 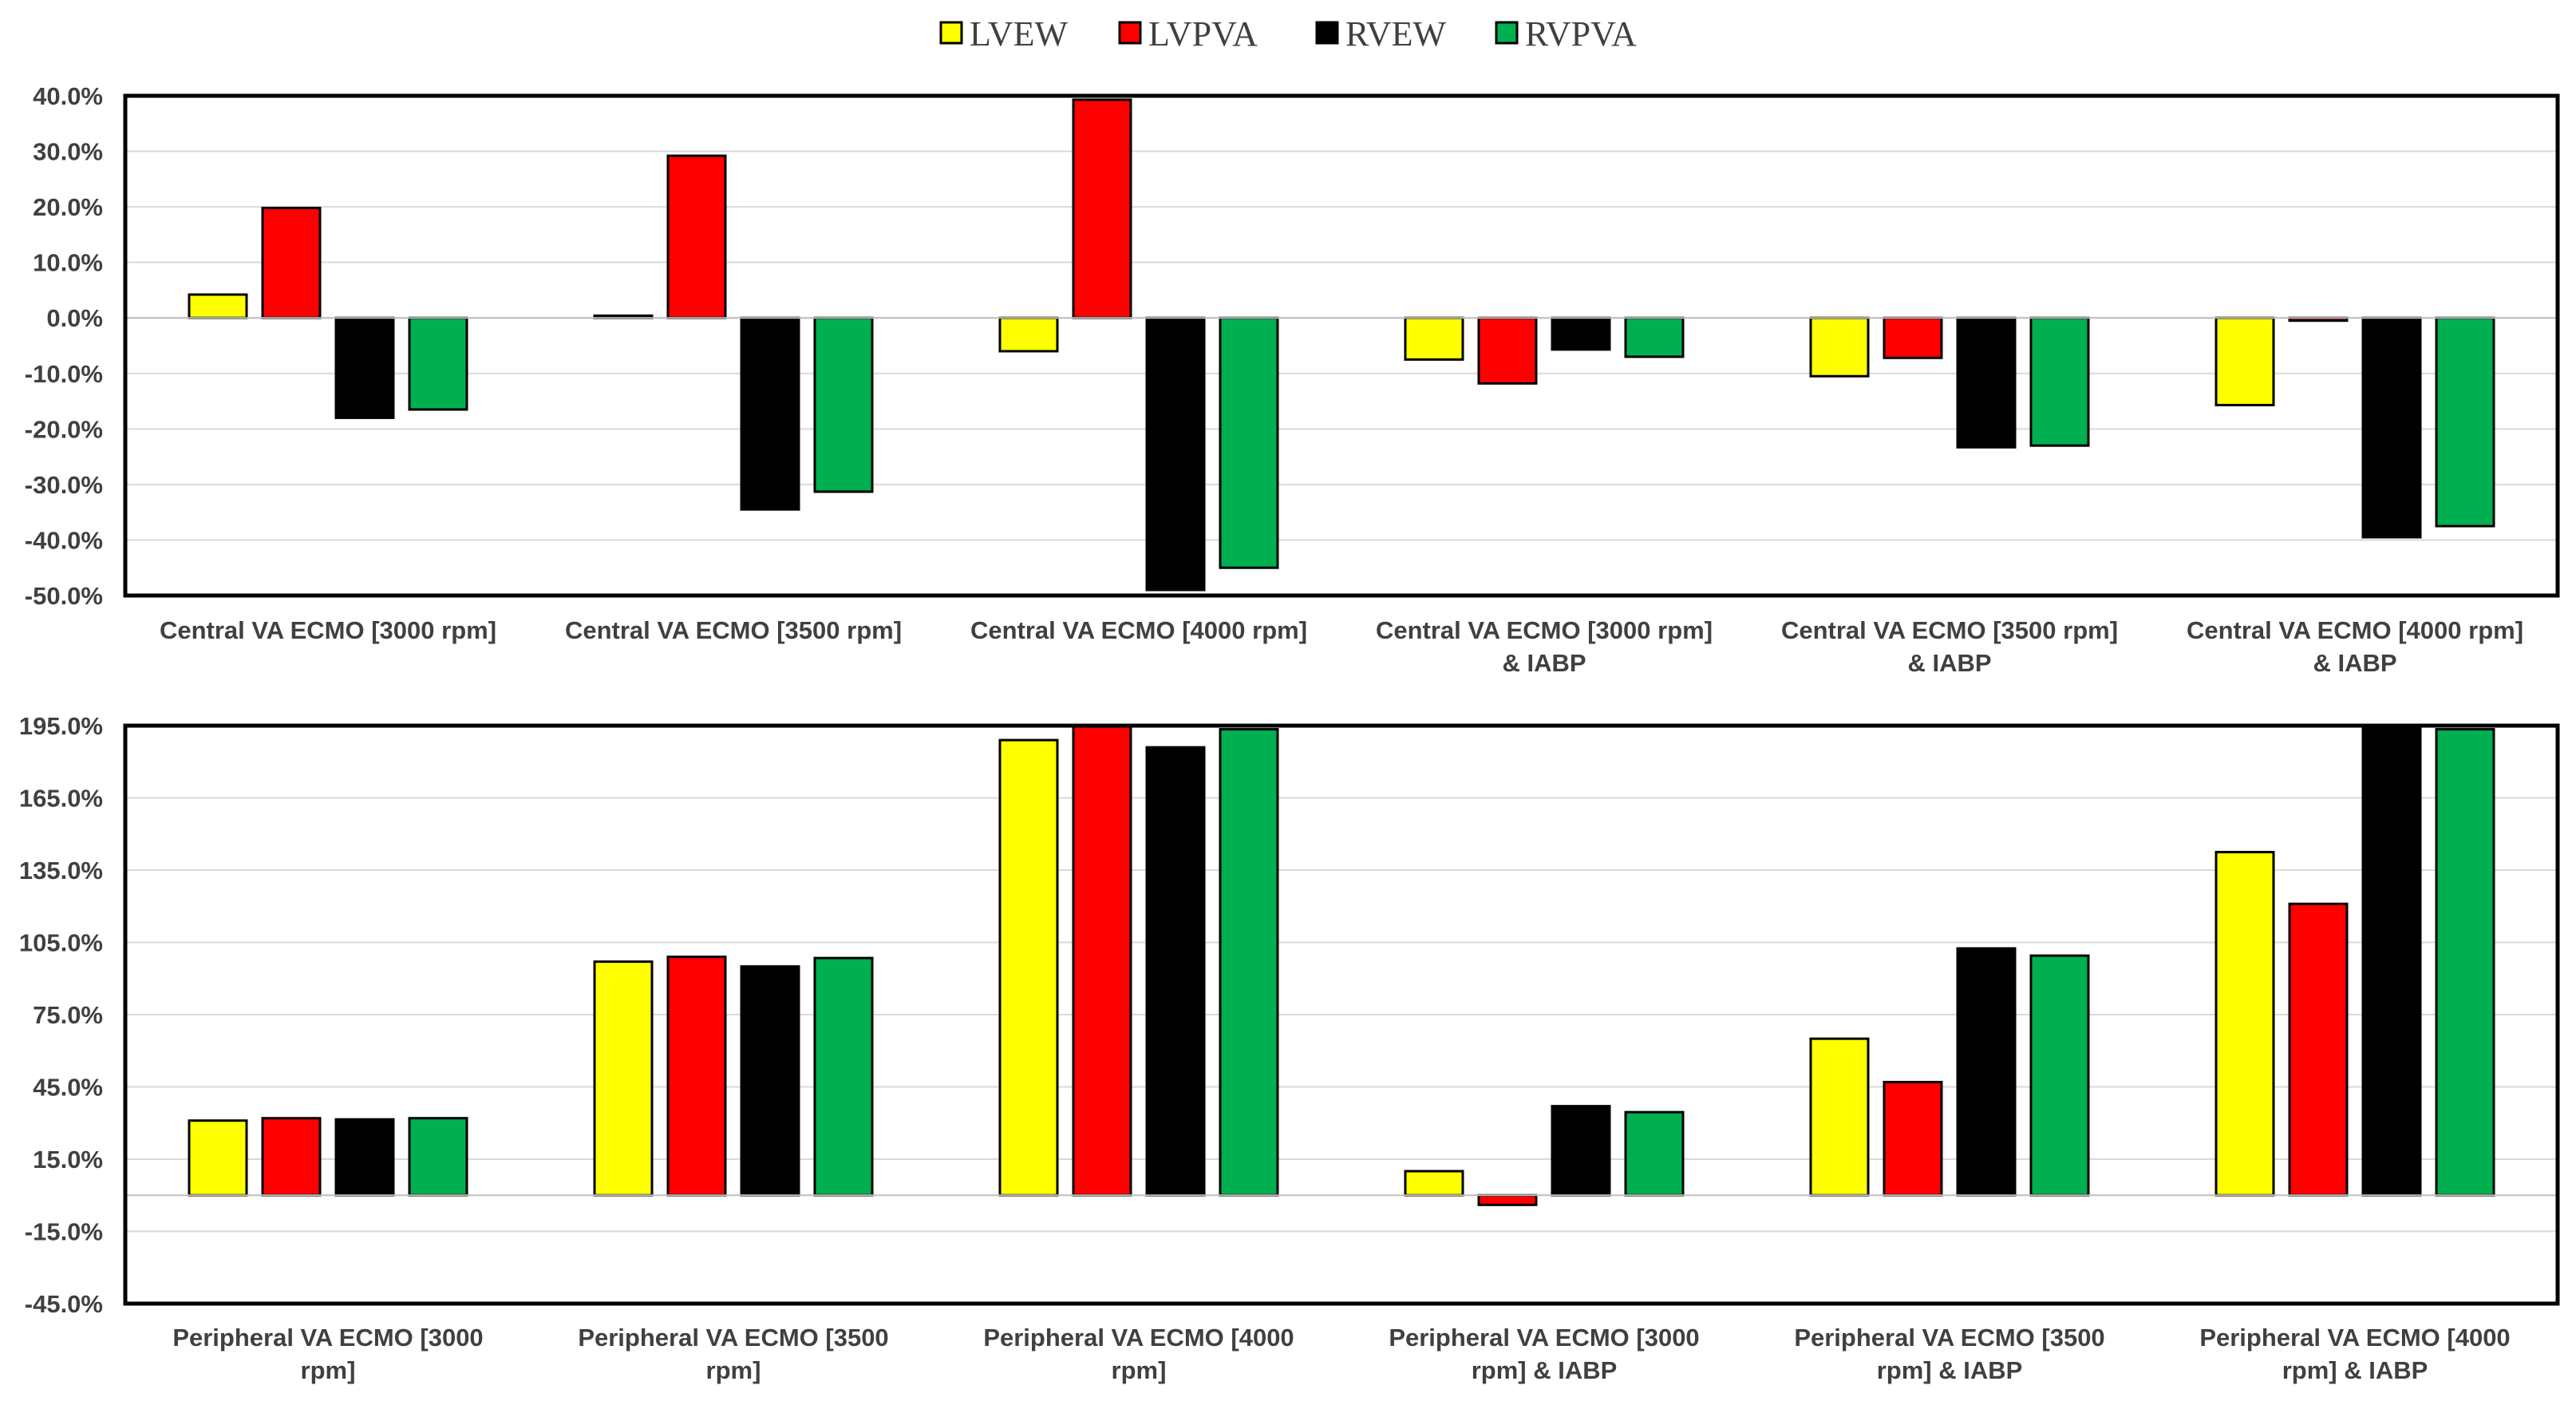 I want to click on y-tick-label: 15.0%, so click(x=68, y=1159).